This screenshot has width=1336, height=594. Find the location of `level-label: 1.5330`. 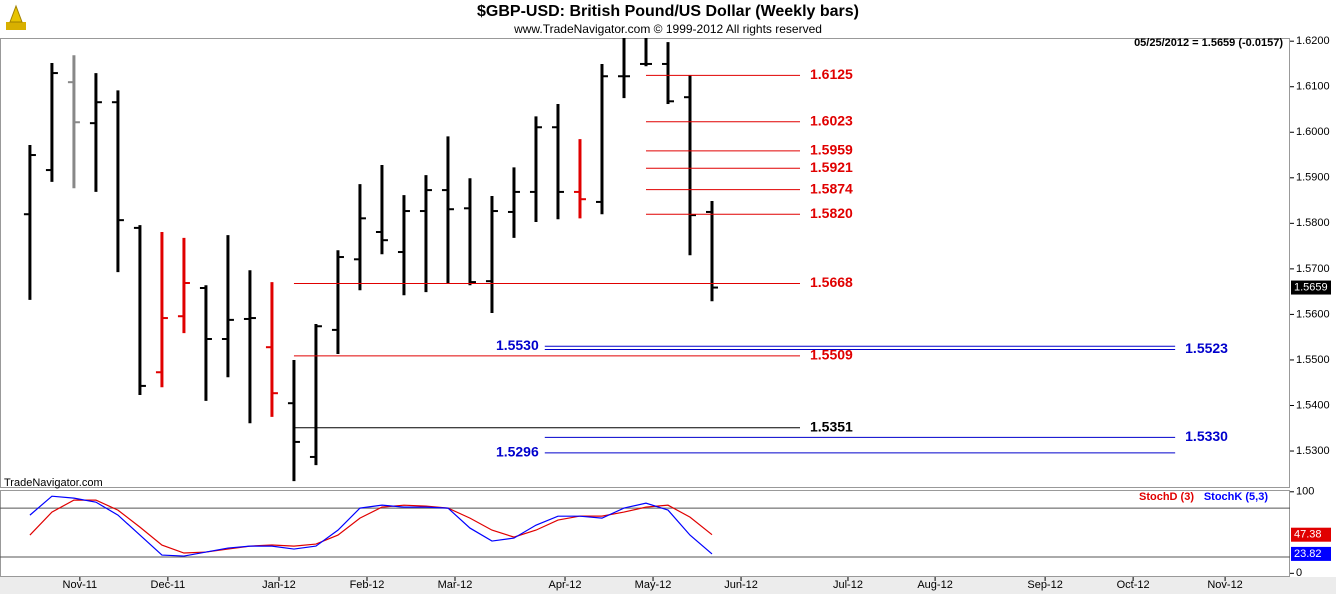

level-label: 1.5330 is located at coordinates (1206, 436).